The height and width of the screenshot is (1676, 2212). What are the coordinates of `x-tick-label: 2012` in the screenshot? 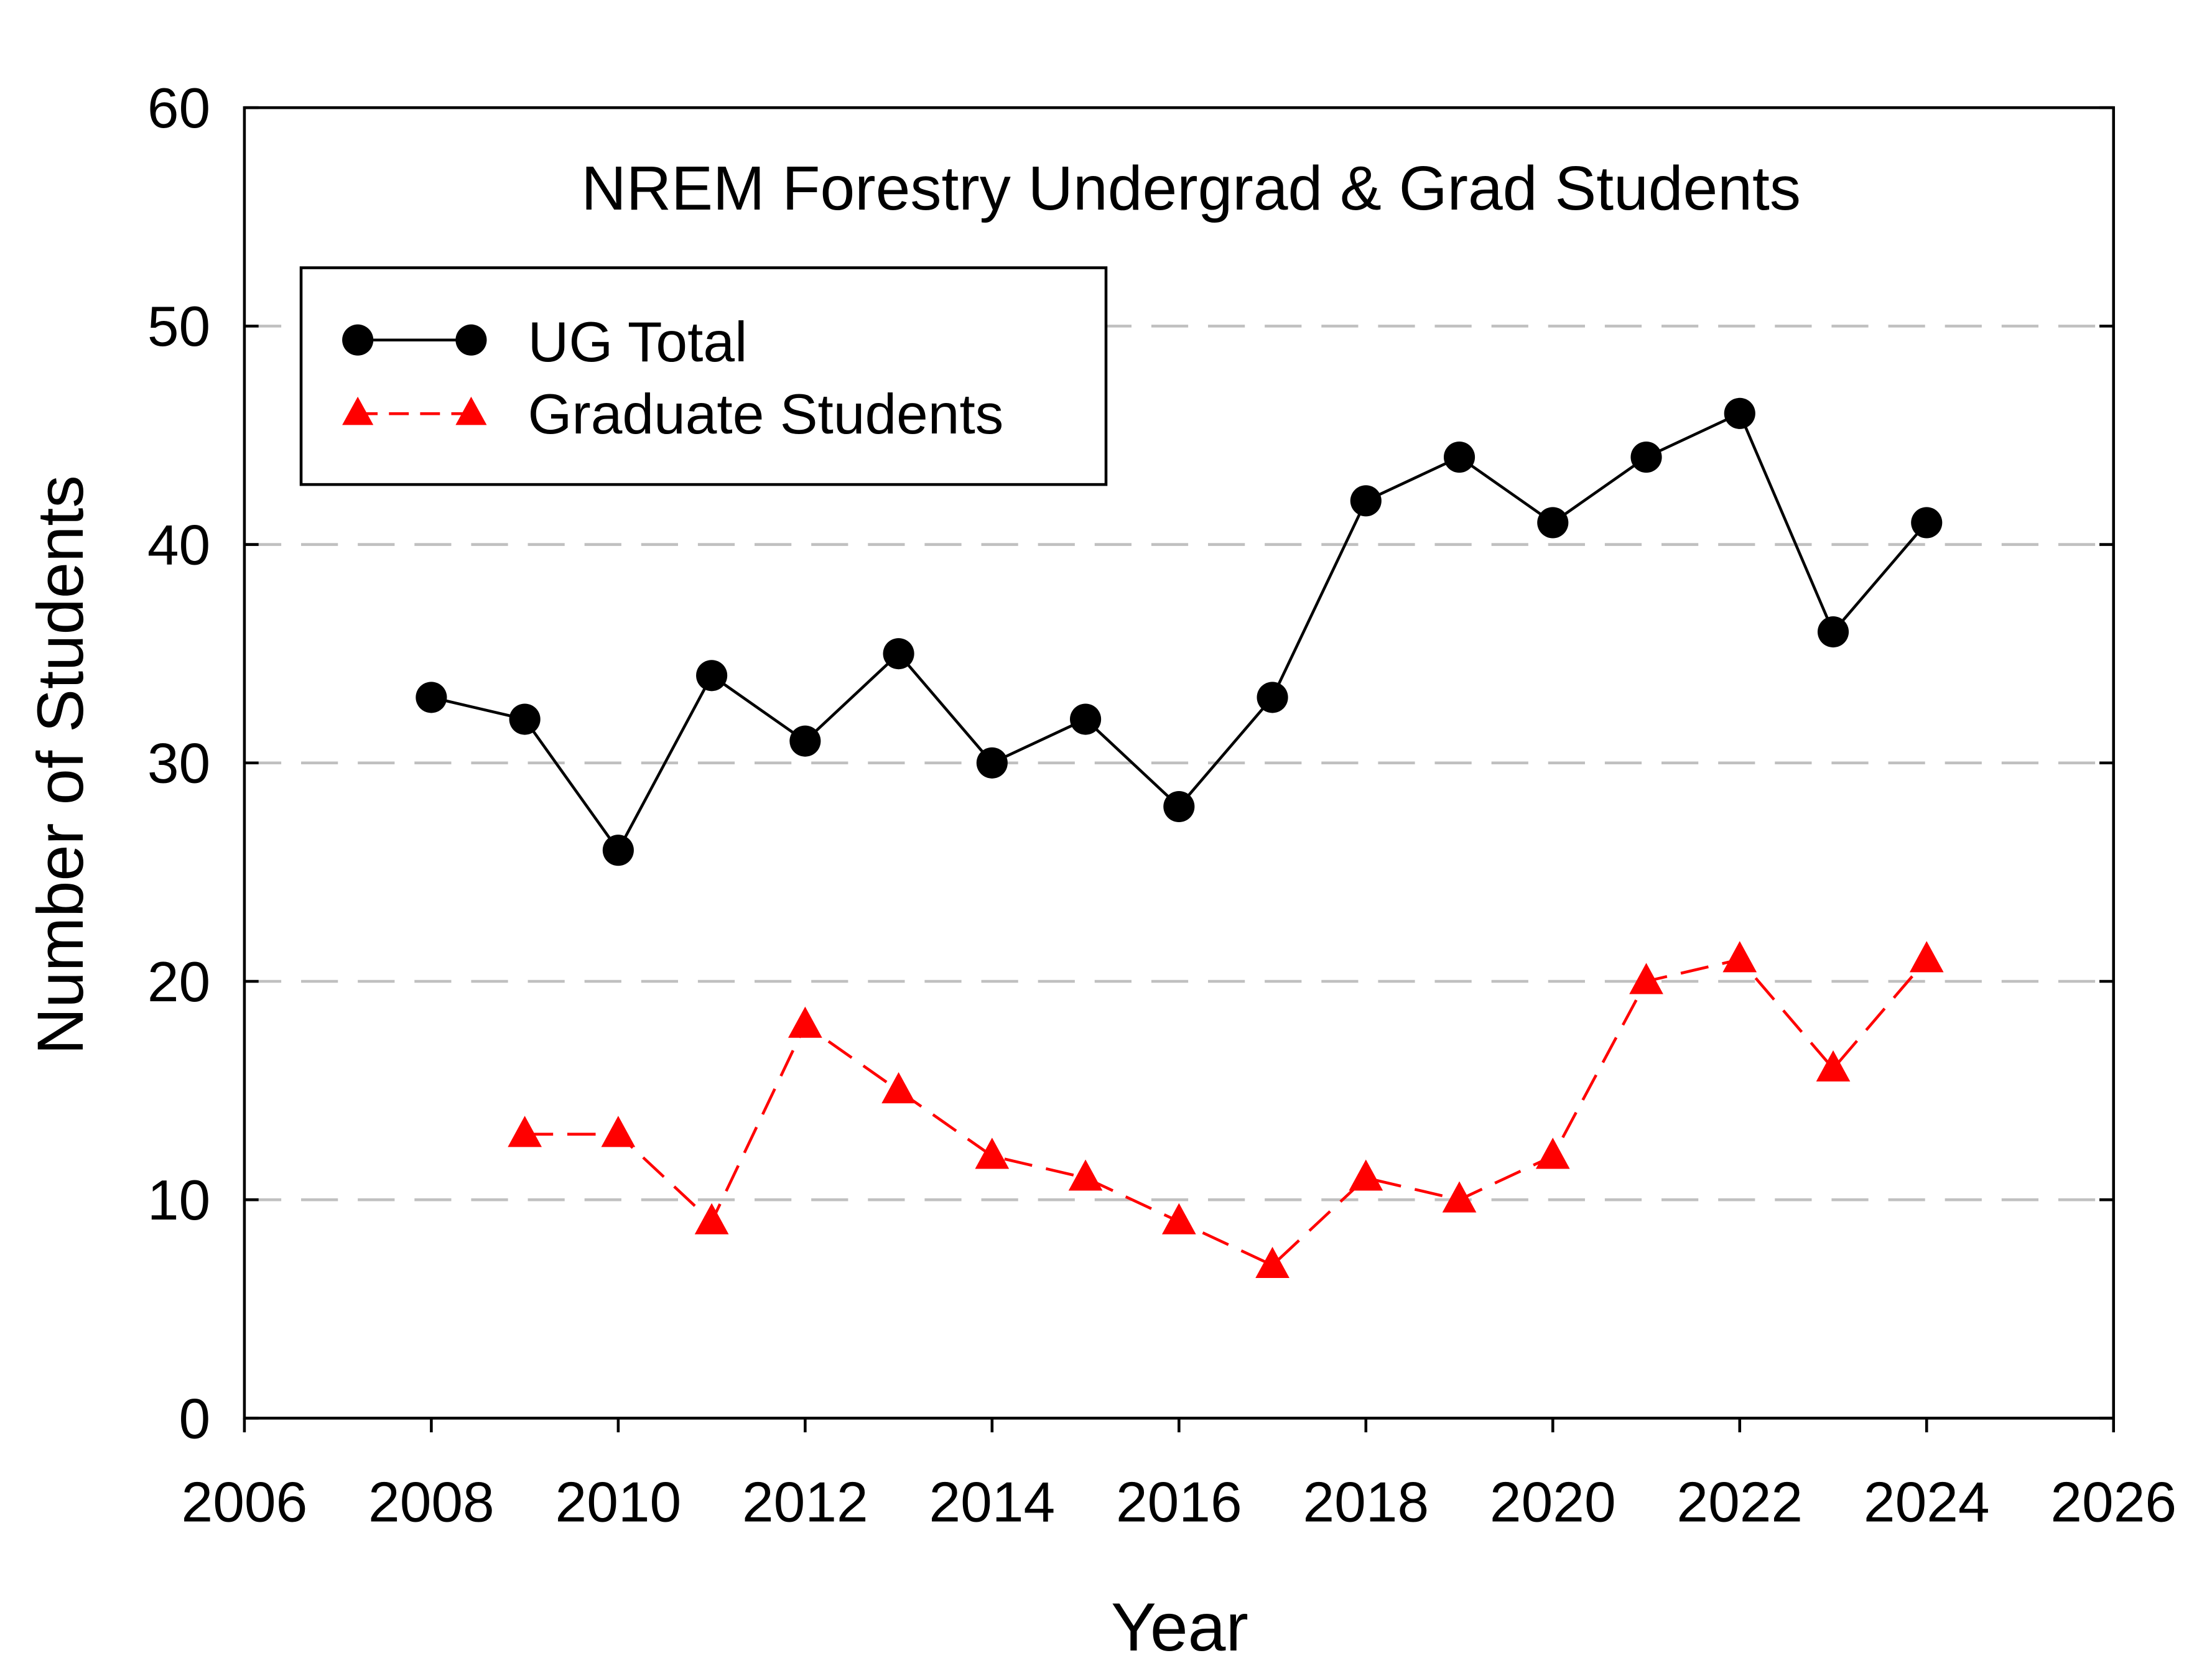 It's located at (805, 1503).